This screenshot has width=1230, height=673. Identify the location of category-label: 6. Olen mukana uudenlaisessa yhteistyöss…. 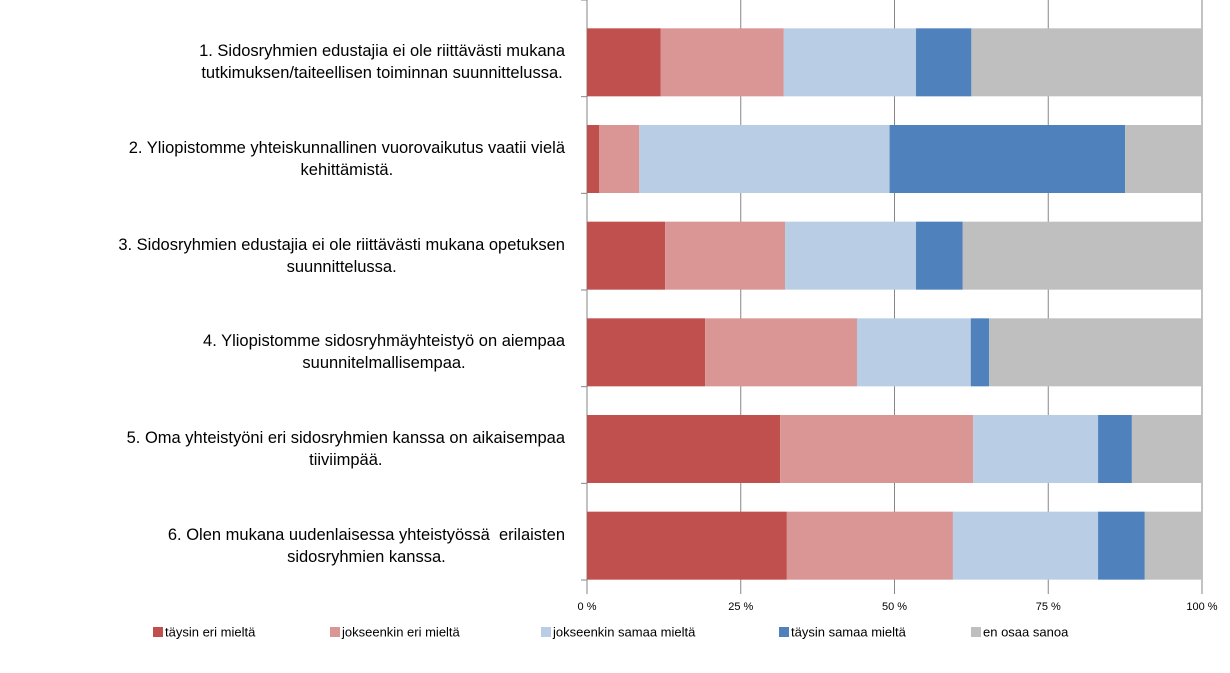
(366, 545).